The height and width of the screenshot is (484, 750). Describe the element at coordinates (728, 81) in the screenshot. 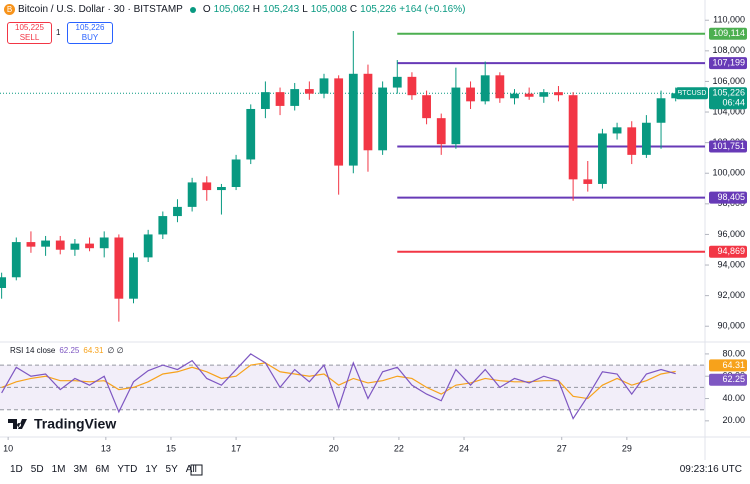

I see `y-tick-label: 106,000` at that location.